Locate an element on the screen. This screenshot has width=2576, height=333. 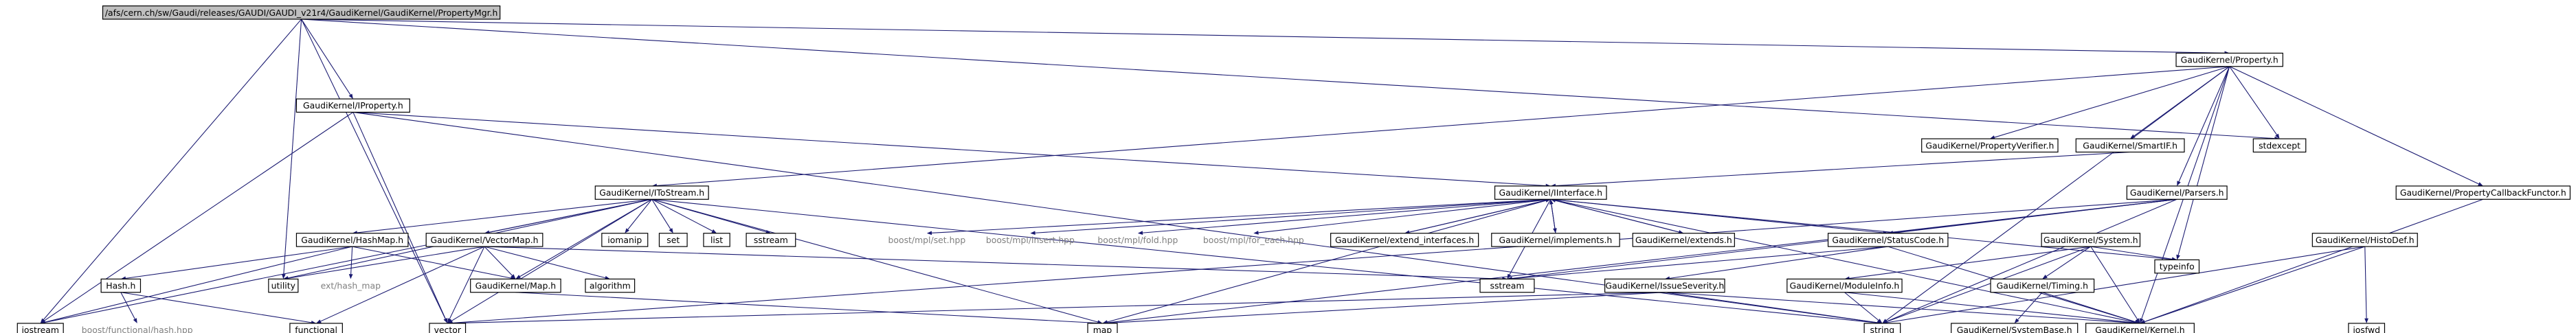
node: GaudiKernel/Kernel.h is located at coordinates (2140, 328).